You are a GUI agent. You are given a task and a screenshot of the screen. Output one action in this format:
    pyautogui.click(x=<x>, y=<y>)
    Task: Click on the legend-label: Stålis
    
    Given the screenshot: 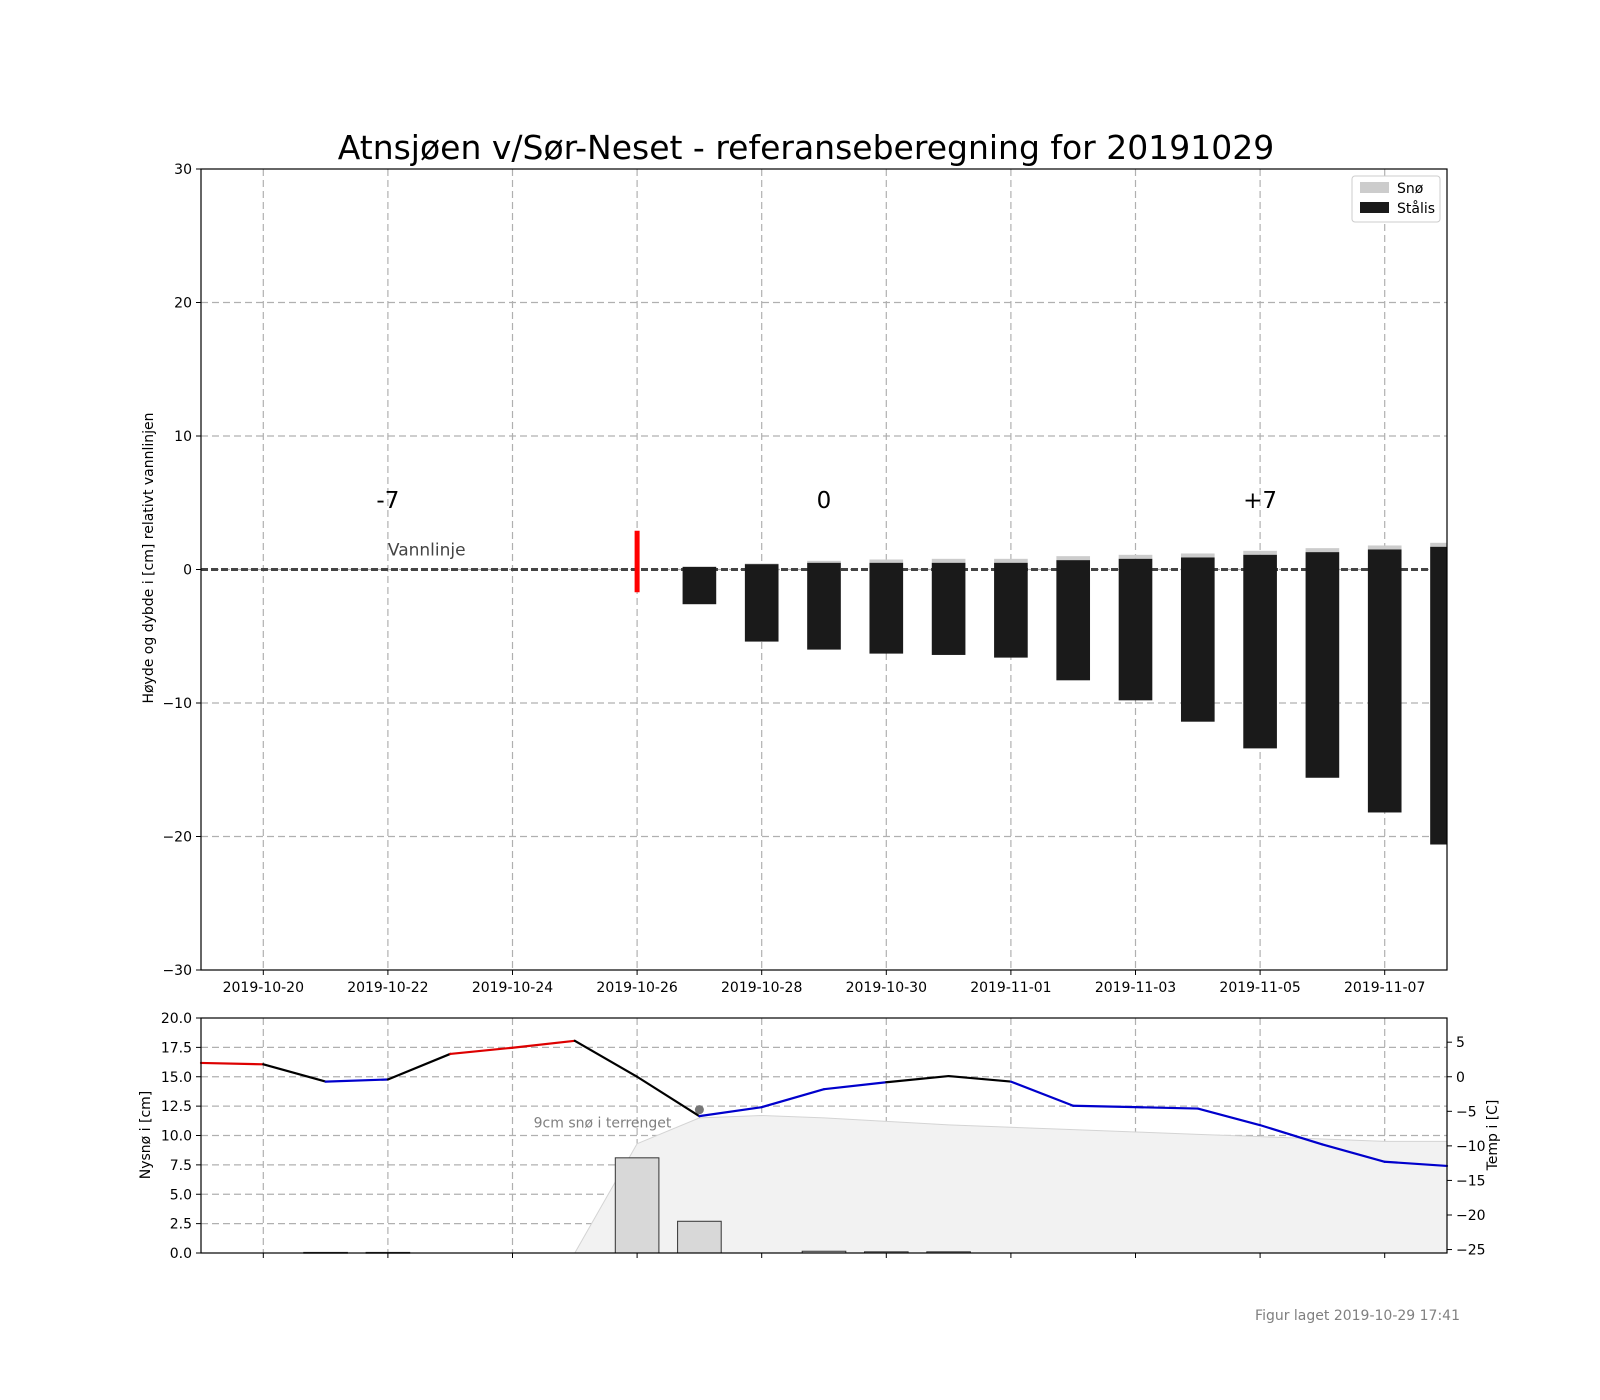 What is the action you would take?
    pyautogui.click(x=1416, y=208)
    